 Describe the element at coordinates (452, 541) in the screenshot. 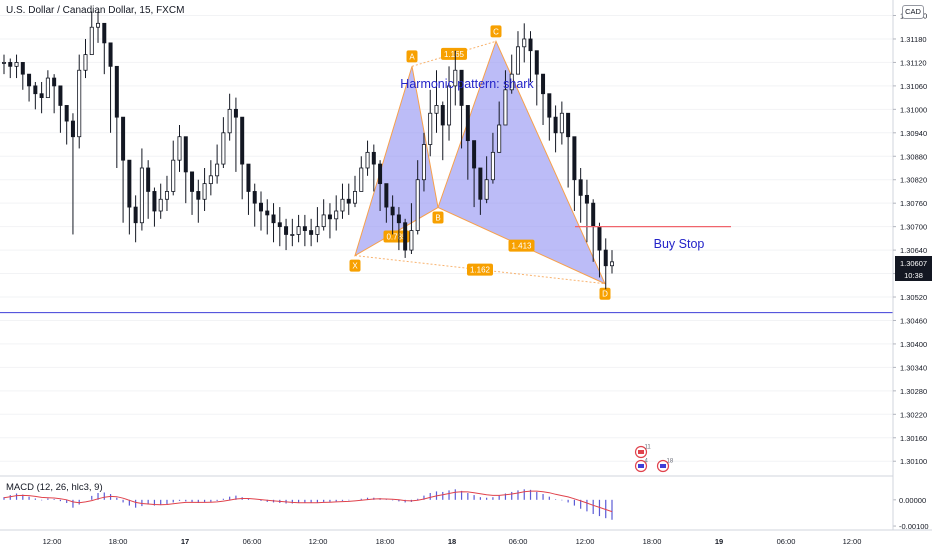

I see `time-tick-label: 18` at that location.